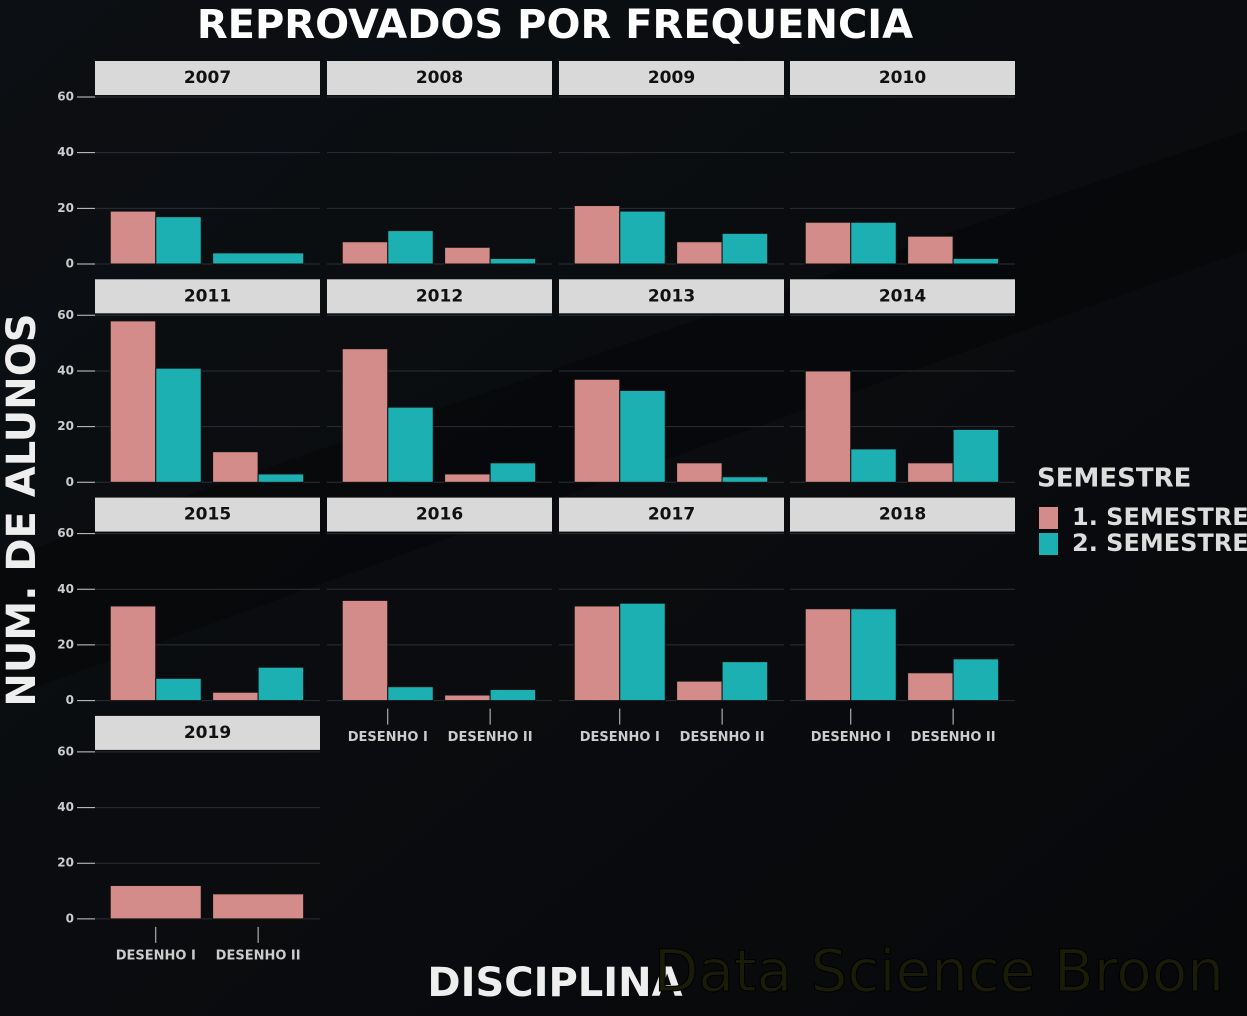  I want to click on facet-title: 2008, so click(439, 78).